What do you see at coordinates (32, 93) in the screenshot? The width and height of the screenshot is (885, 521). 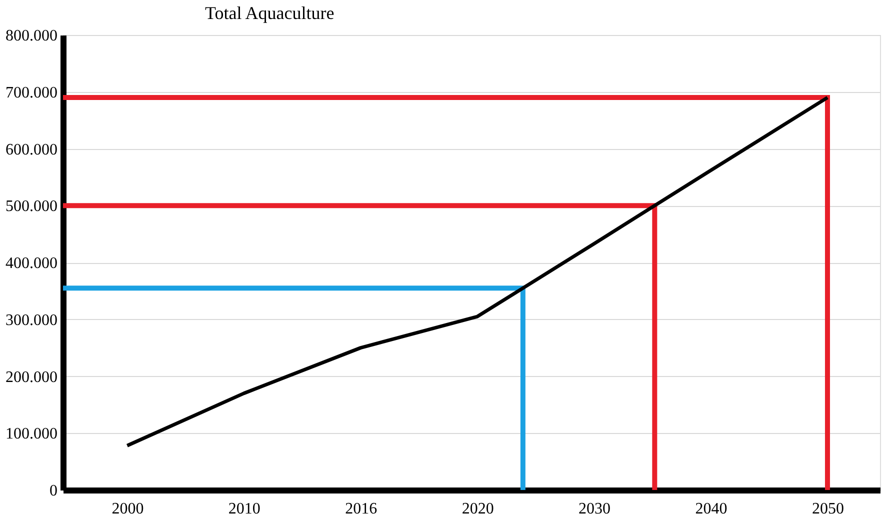 I see `y-tick-label: 700.000` at bounding box center [32, 93].